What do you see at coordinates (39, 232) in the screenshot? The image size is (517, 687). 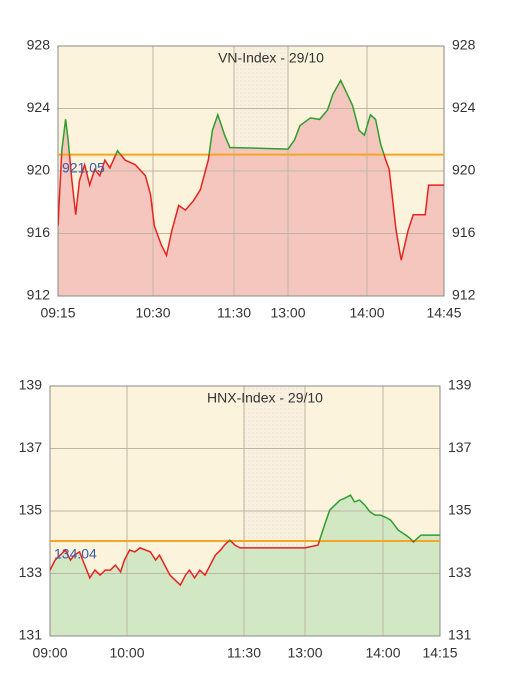 I see `y-tick-label: 916` at bounding box center [39, 232].